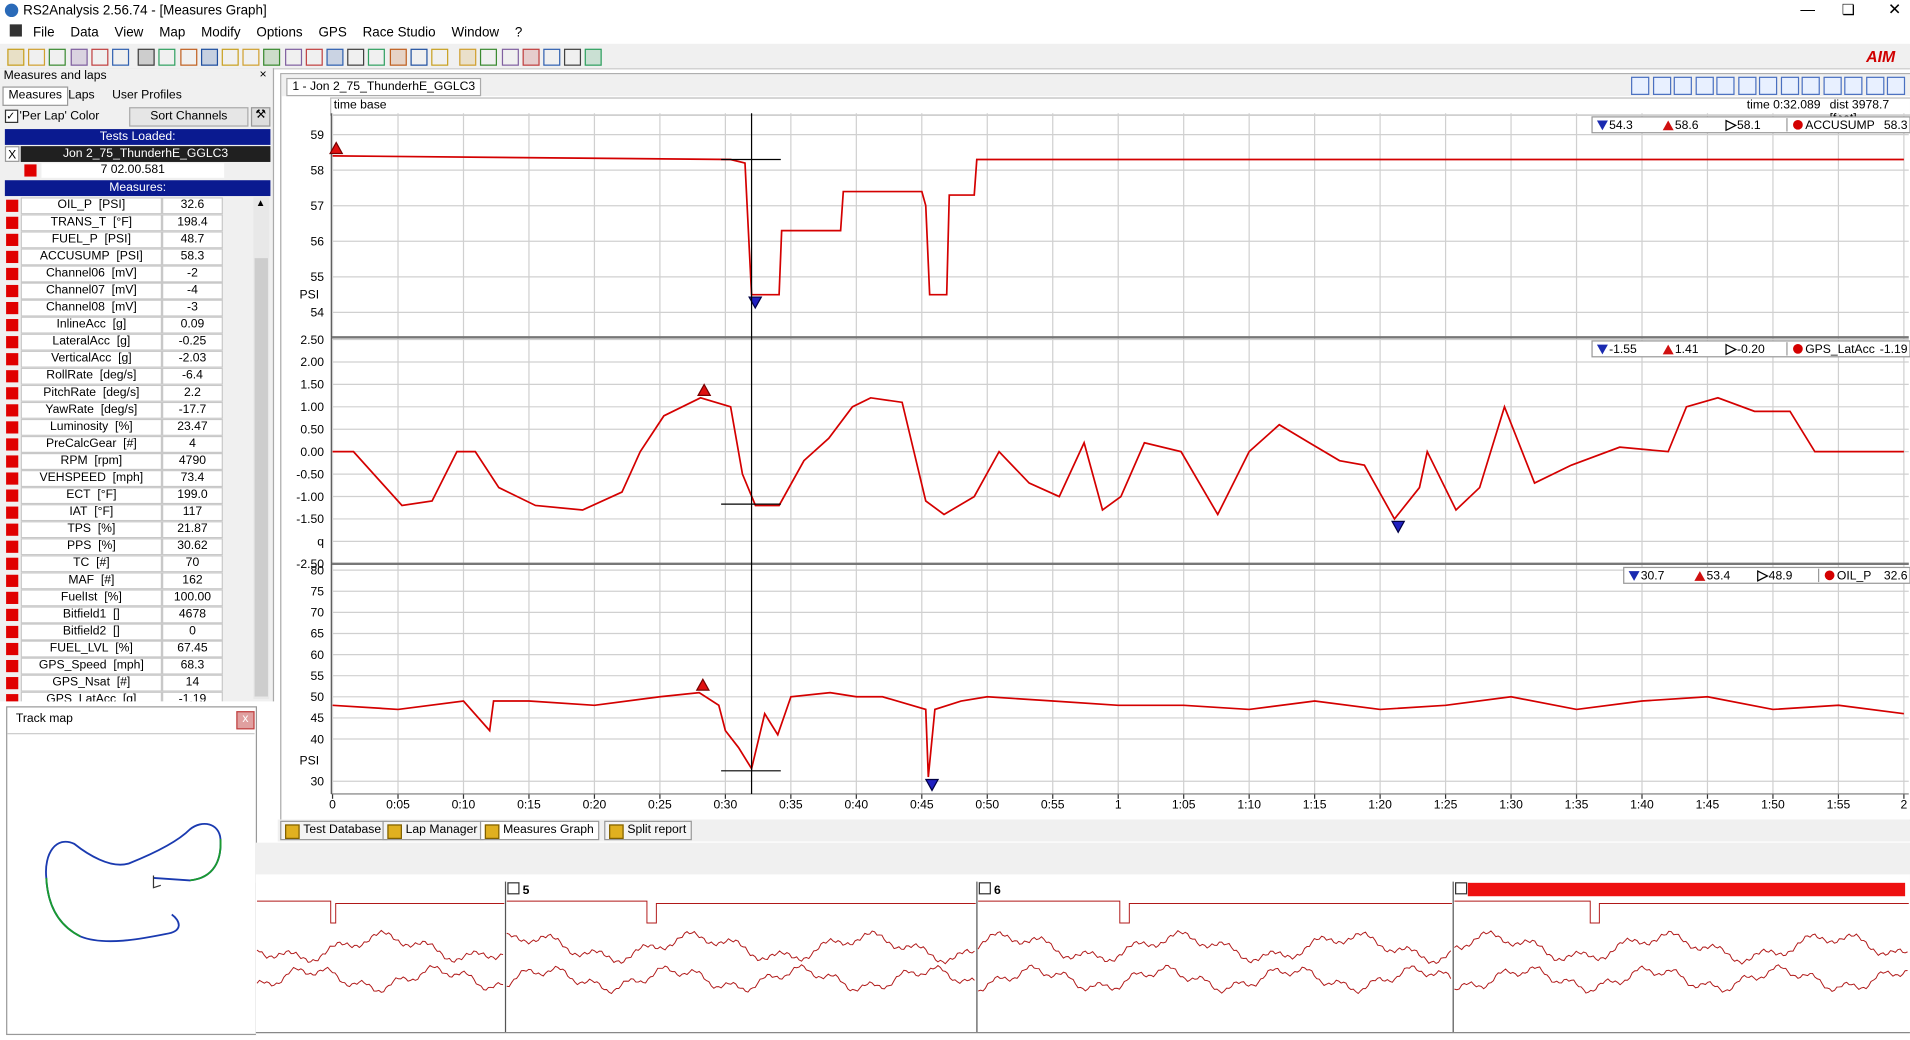  What do you see at coordinates (263, 75) in the screenshot?
I see `panel-close: ×` at bounding box center [263, 75].